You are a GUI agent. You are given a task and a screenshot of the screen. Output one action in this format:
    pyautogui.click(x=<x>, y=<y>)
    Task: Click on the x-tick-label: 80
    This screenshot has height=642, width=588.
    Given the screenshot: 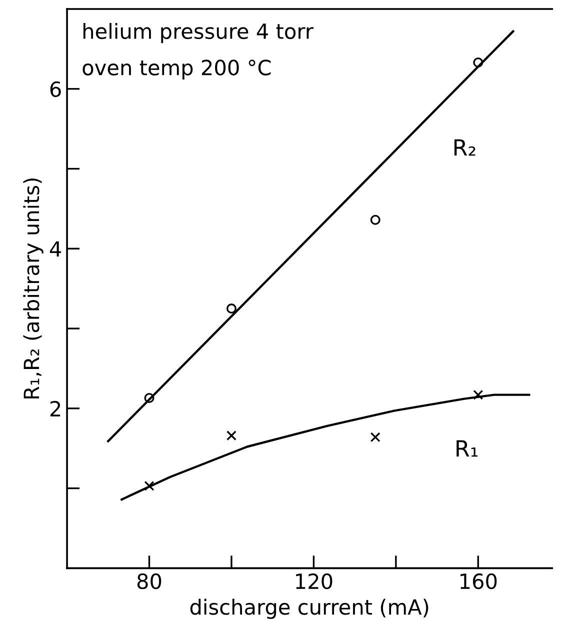 What is the action you would take?
    pyautogui.click(x=149, y=581)
    